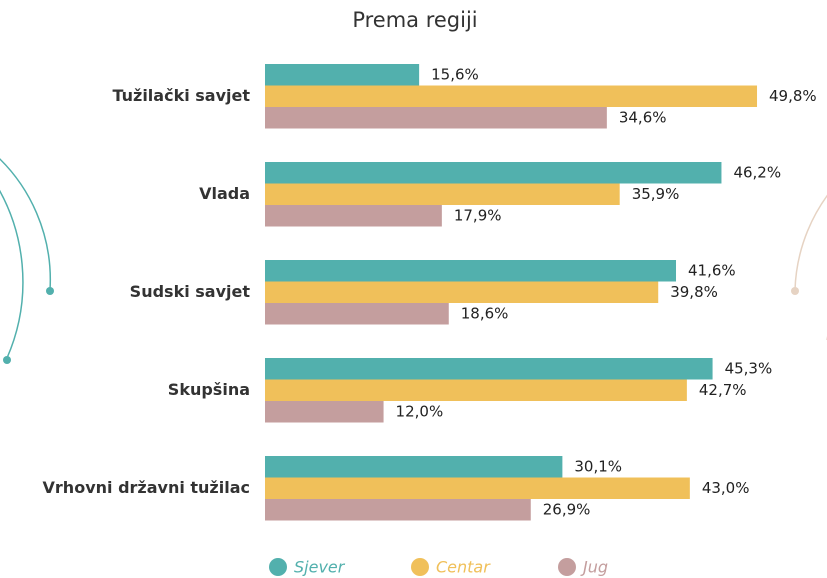  I want to click on value-label: 17,9%, so click(478, 215).